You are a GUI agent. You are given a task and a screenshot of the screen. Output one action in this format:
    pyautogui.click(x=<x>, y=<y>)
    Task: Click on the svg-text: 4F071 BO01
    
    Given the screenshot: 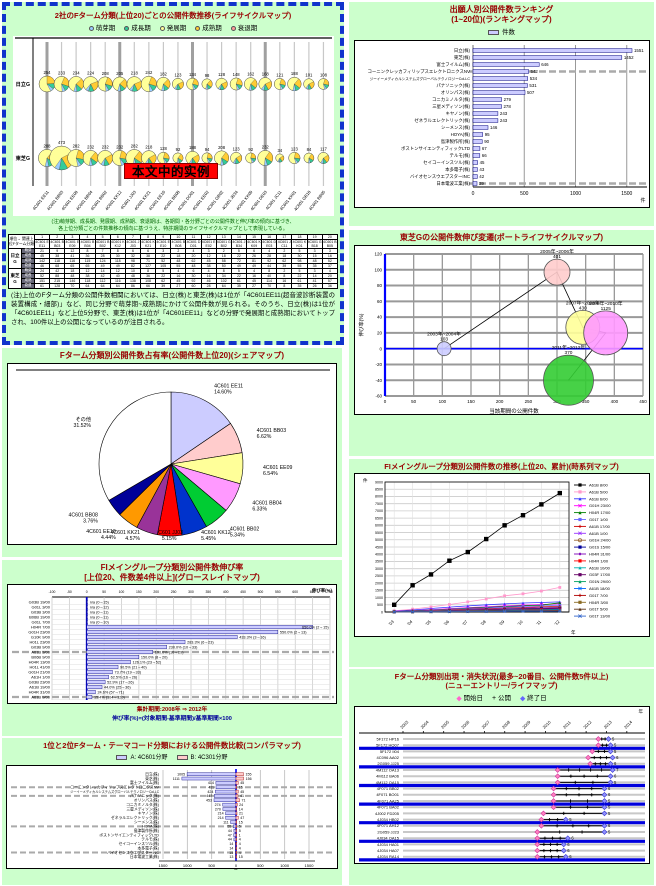 What is the action you would take?
    pyautogui.click(x=387, y=794)
    